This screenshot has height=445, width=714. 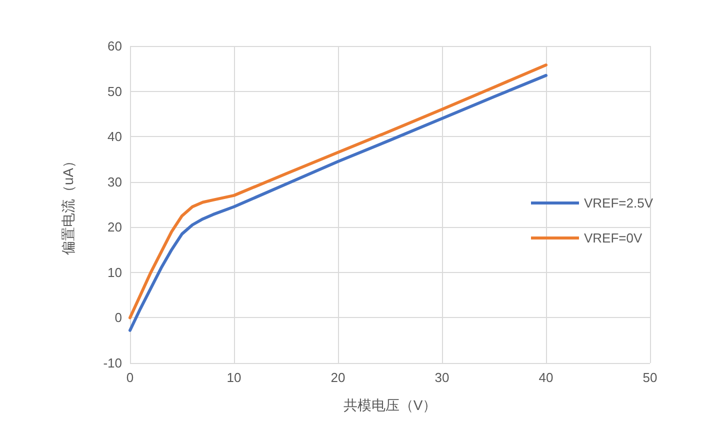 I want to click on legend-label: VREF=0V, so click(x=613, y=238).